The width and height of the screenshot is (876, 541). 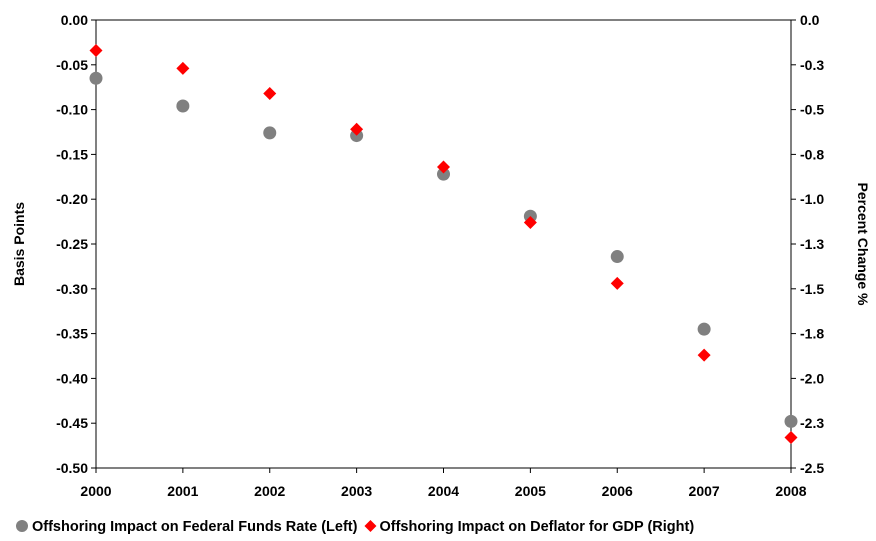 I want to click on x-tick-label: 2007, so click(x=704, y=491).